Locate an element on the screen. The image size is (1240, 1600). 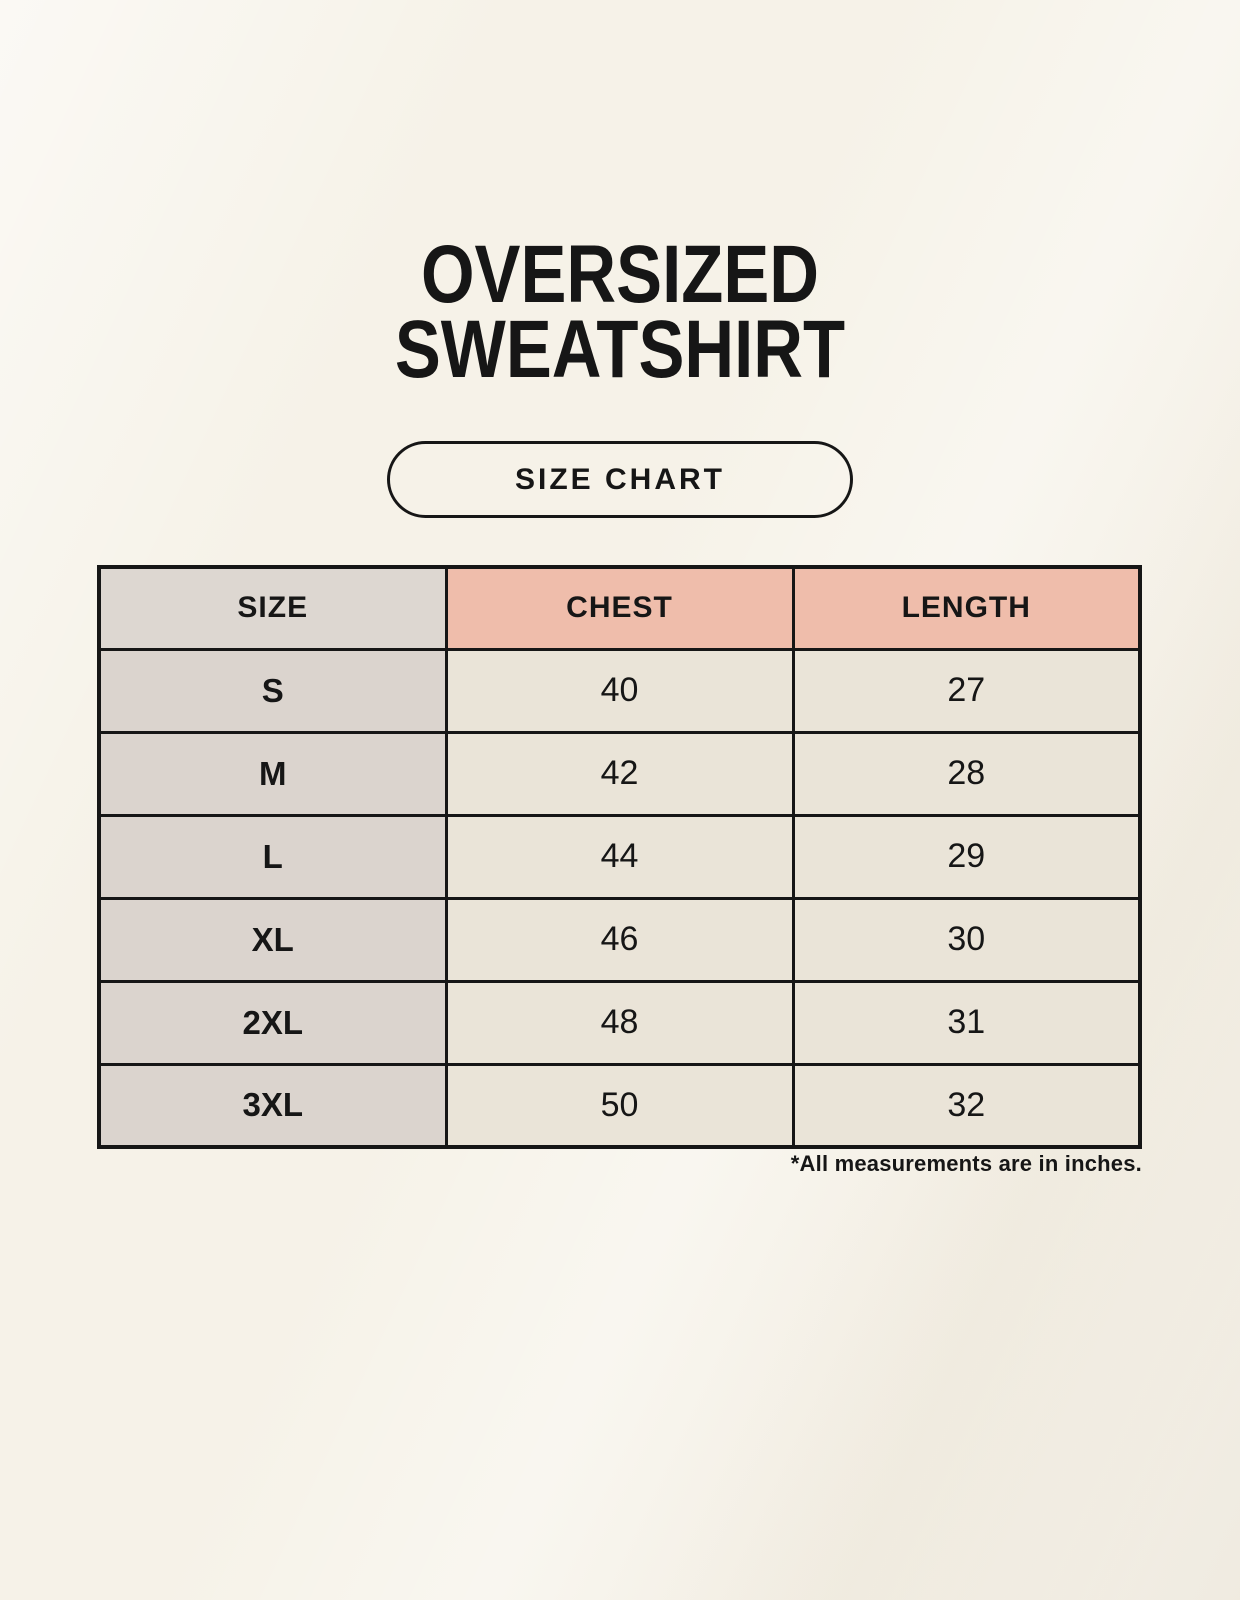
chest-value-cell: 50 is located at coordinates (619, 1105).